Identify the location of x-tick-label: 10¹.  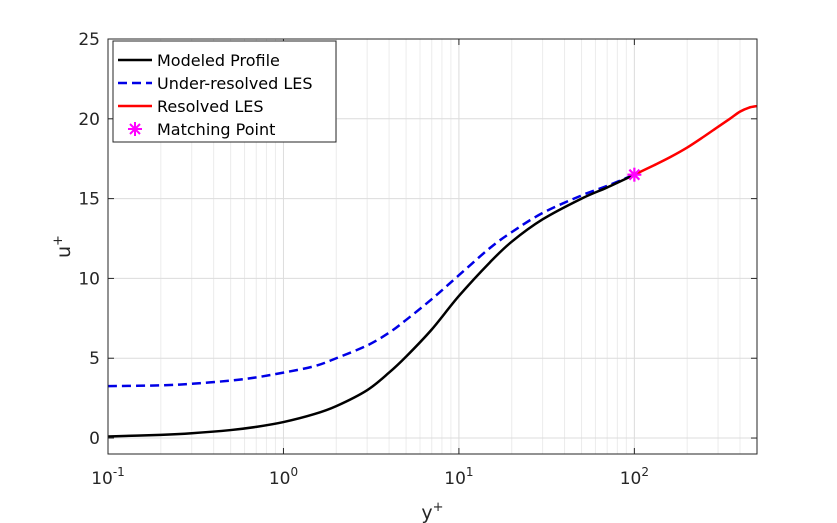
(458, 477).